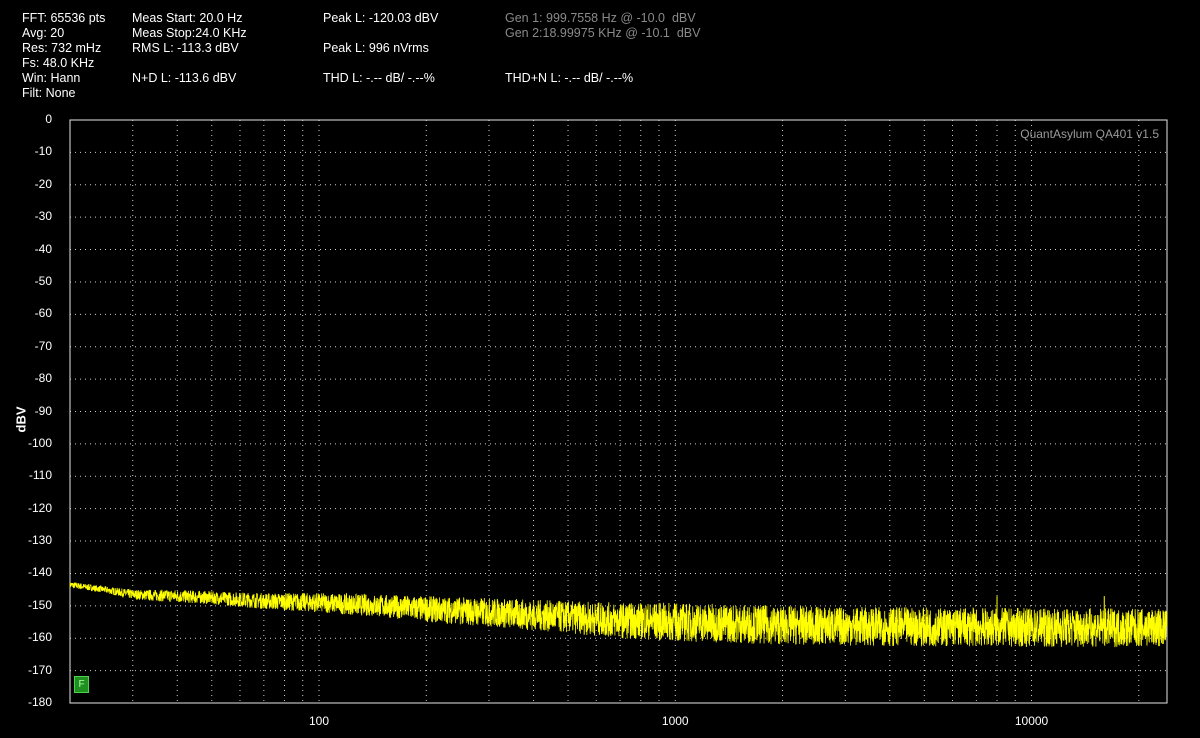 The width and height of the screenshot is (1200, 738). I want to click on y-tick-label: -130, so click(39, 540).